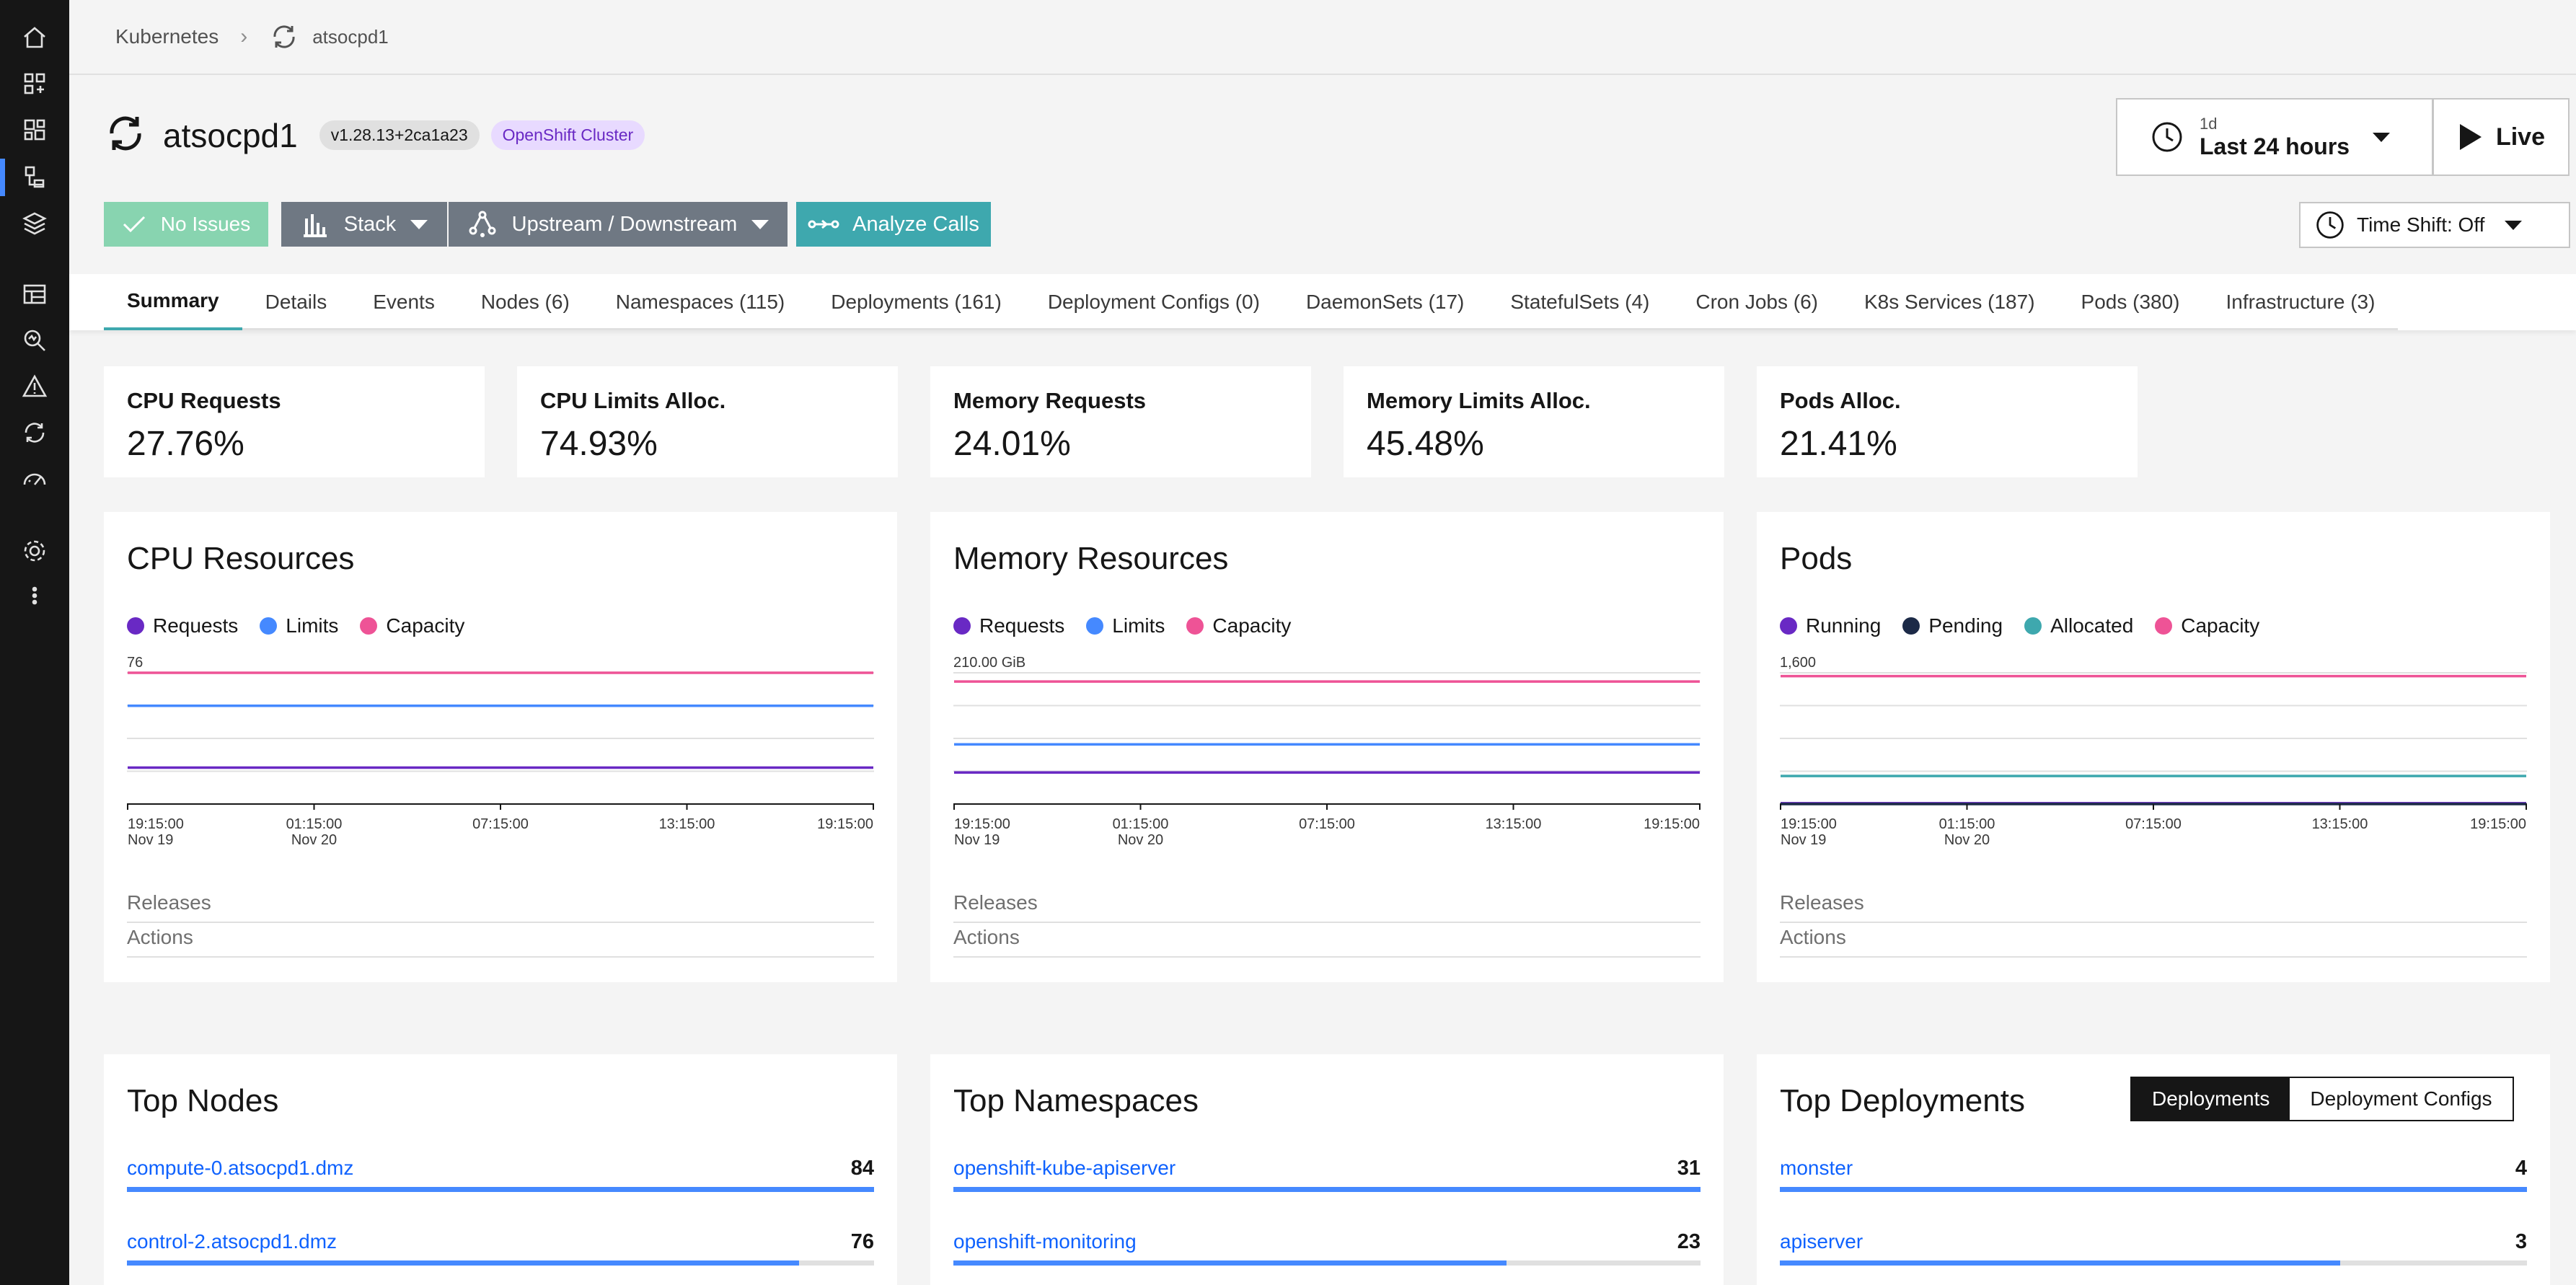  I want to click on kpi-value: 74.93%, so click(599, 444).